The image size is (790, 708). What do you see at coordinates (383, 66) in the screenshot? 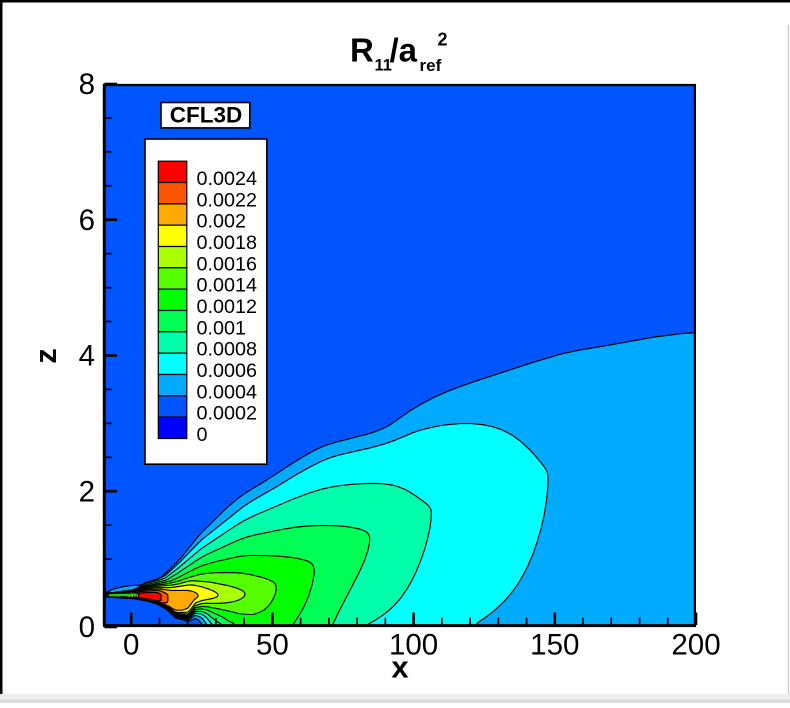
I see `svg-text: 11` at bounding box center [383, 66].